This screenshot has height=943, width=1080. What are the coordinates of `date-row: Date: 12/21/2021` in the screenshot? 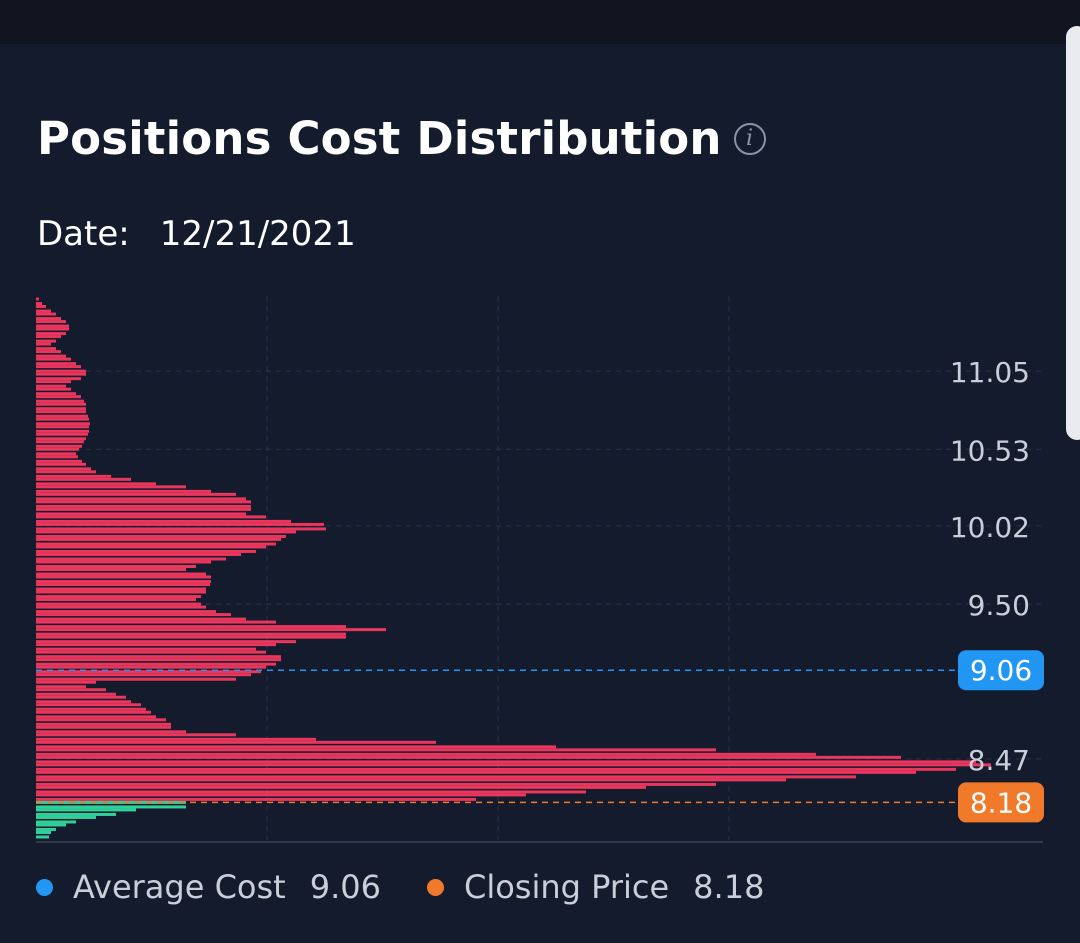 It's located at (196, 234).